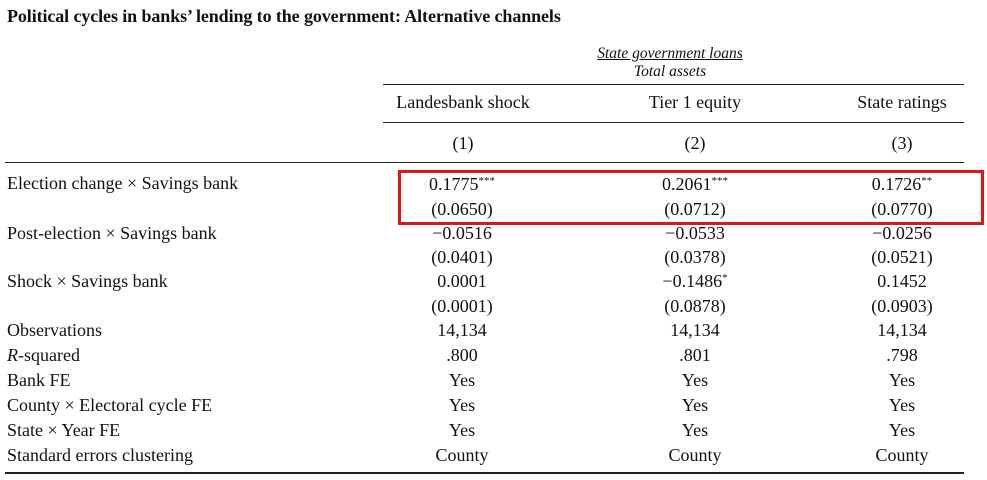 The width and height of the screenshot is (987, 480). I want to click on se-post-col2: (0.0378), so click(695, 257).